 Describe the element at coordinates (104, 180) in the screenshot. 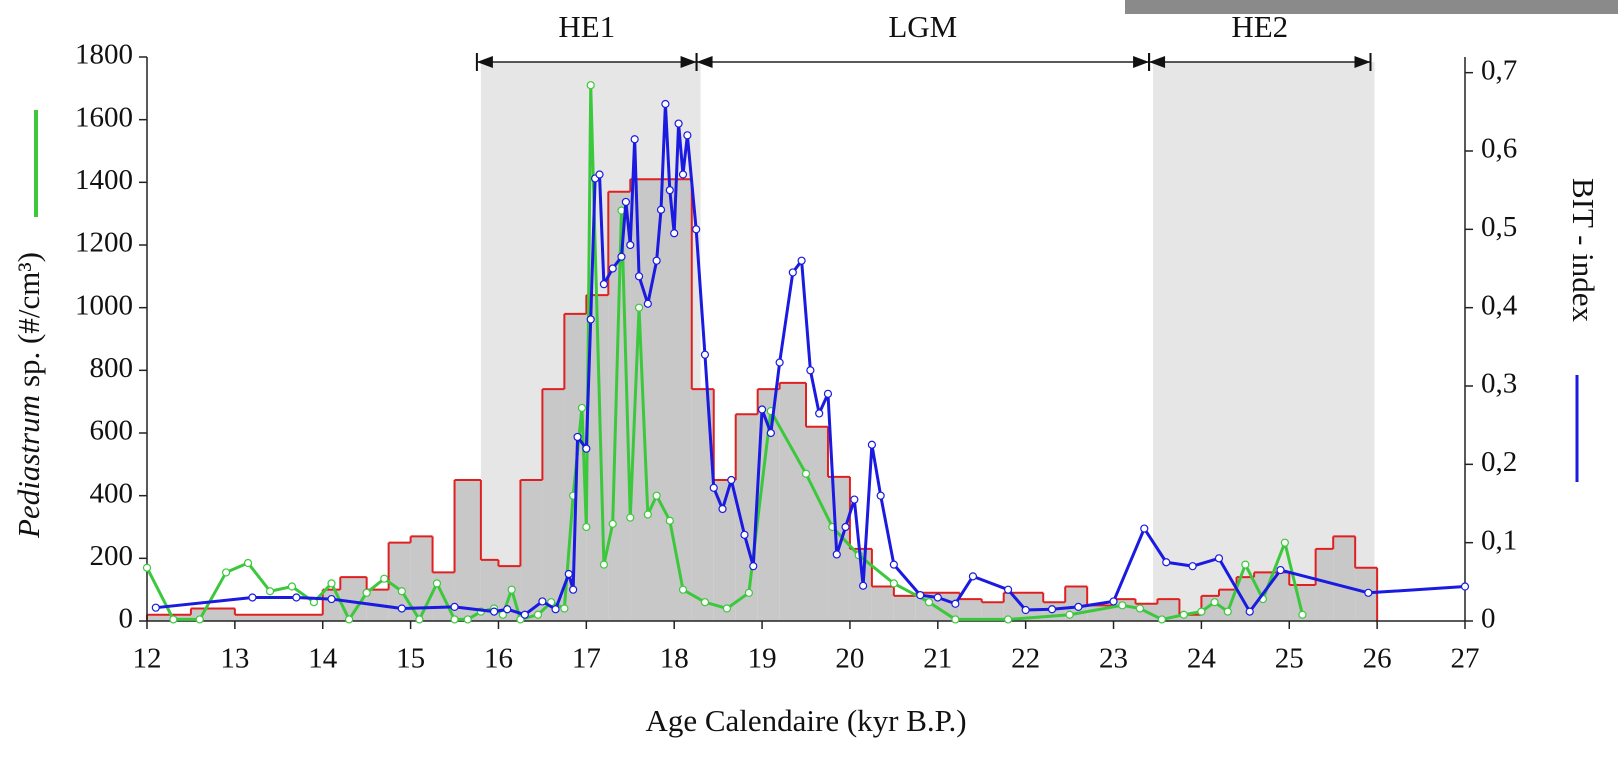

I see `y-tick-label: 1400` at that location.